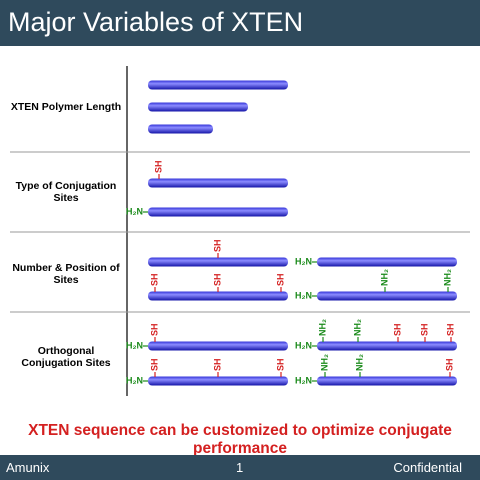 This screenshot has width=480, height=480. I want to click on footer-center: 1, so click(240, 467).